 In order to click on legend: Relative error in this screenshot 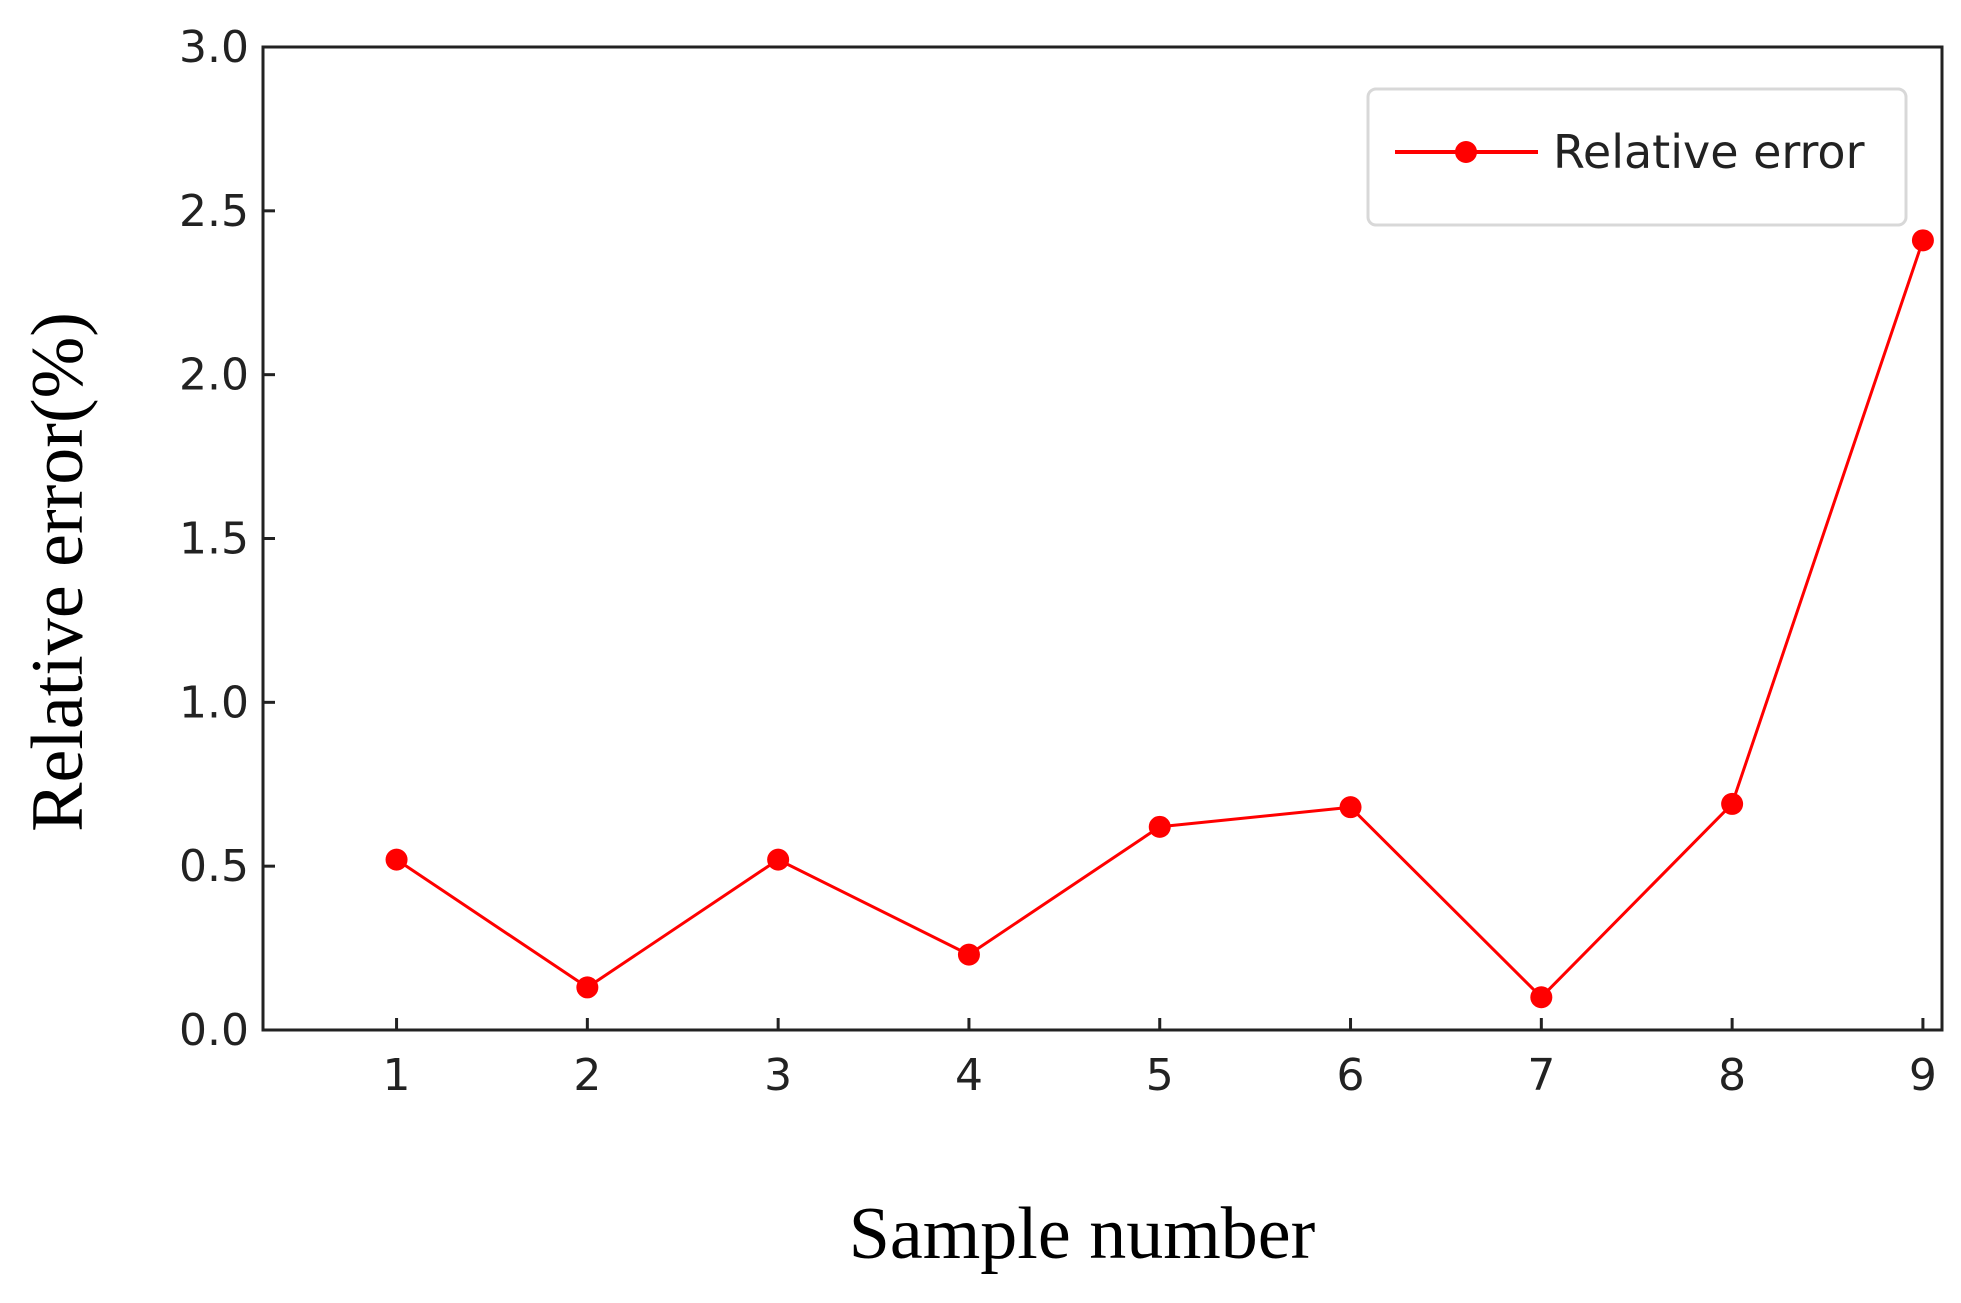, I will do `click(1637, 157)`.